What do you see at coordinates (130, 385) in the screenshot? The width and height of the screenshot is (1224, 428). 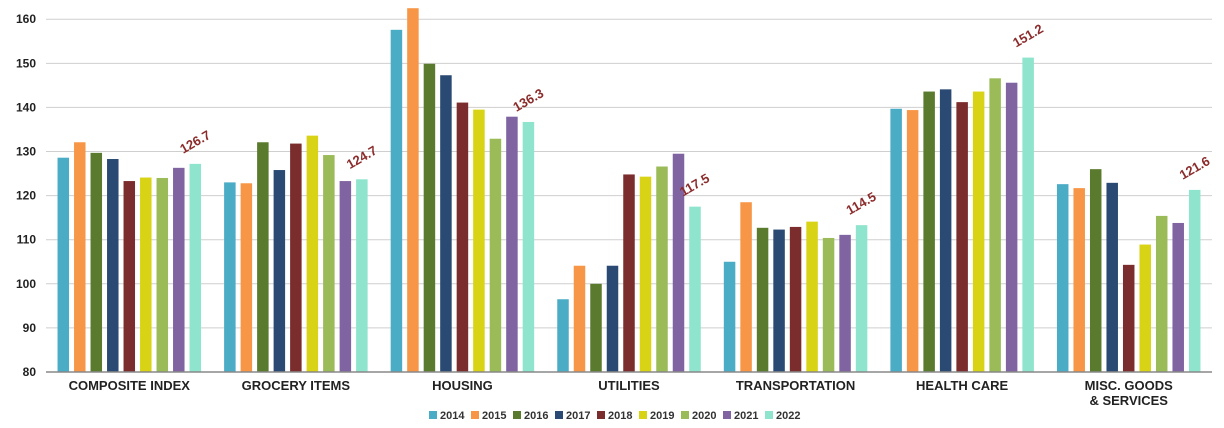 I see `x-tick-label: COMPOSITE INDEX` at bounding box center [130, 385].